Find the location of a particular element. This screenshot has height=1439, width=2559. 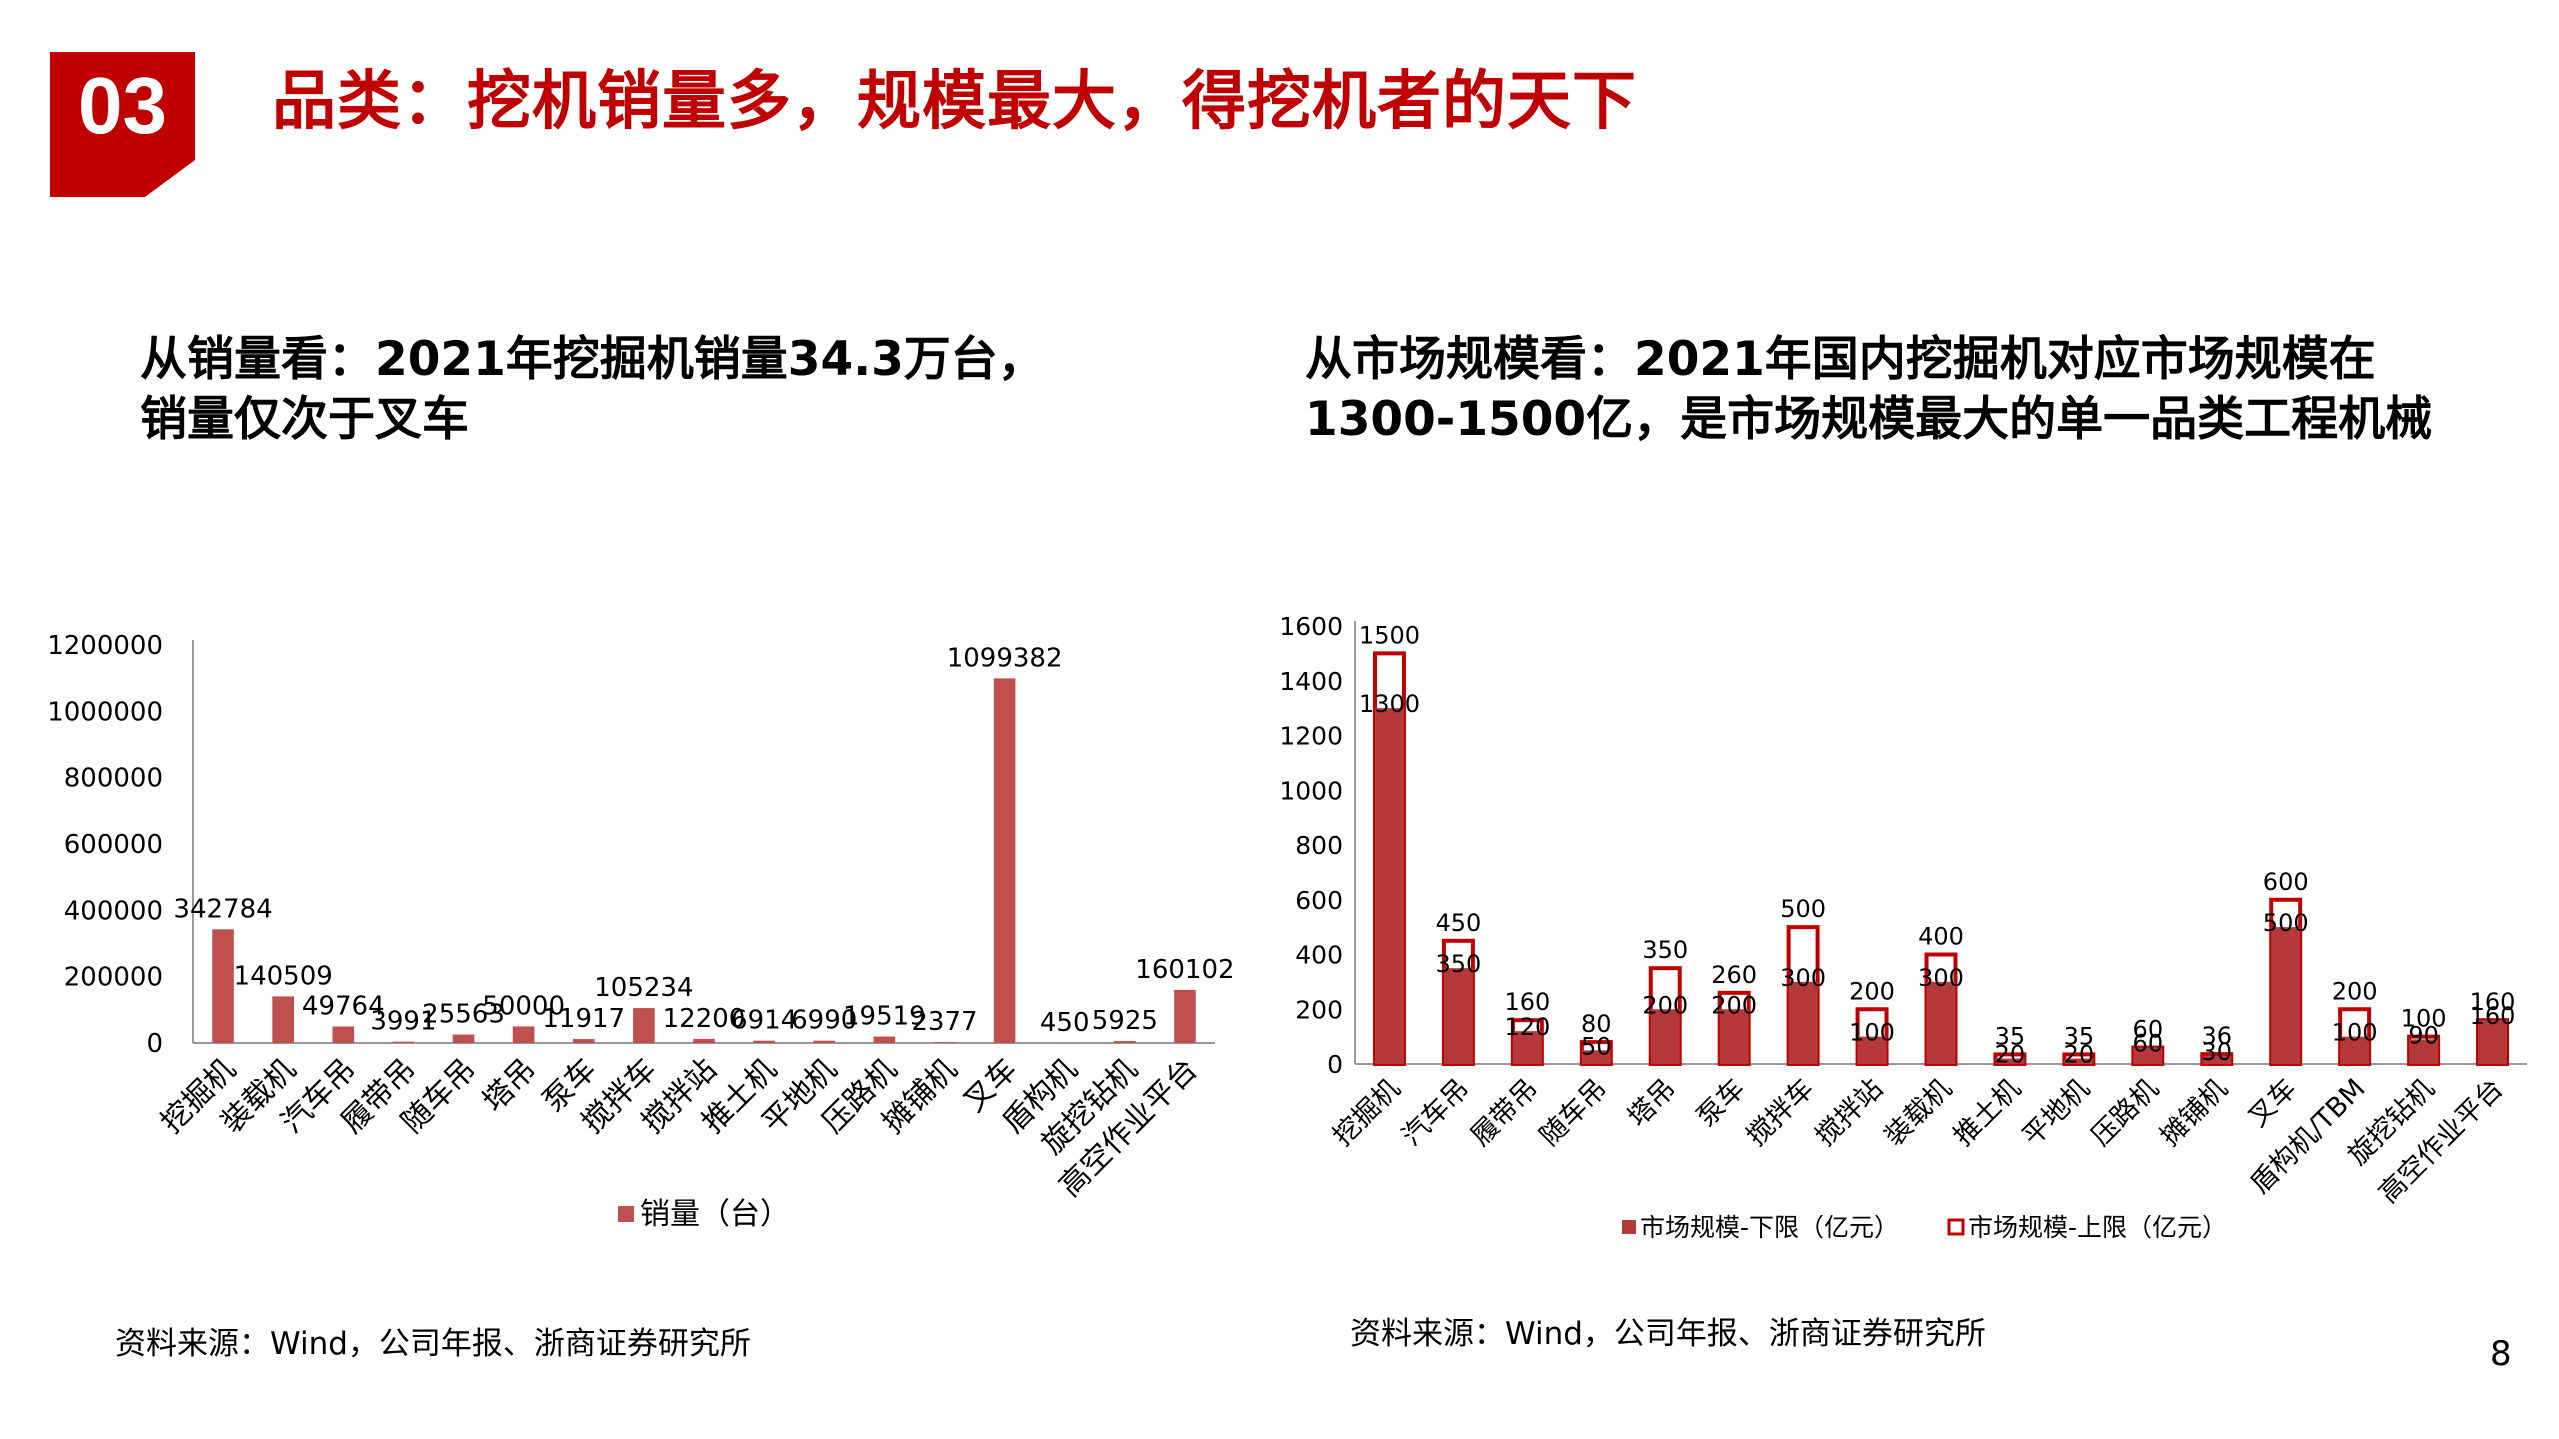

right-x-tick-label: 泵车 is located at coordinates (1721, 1103).